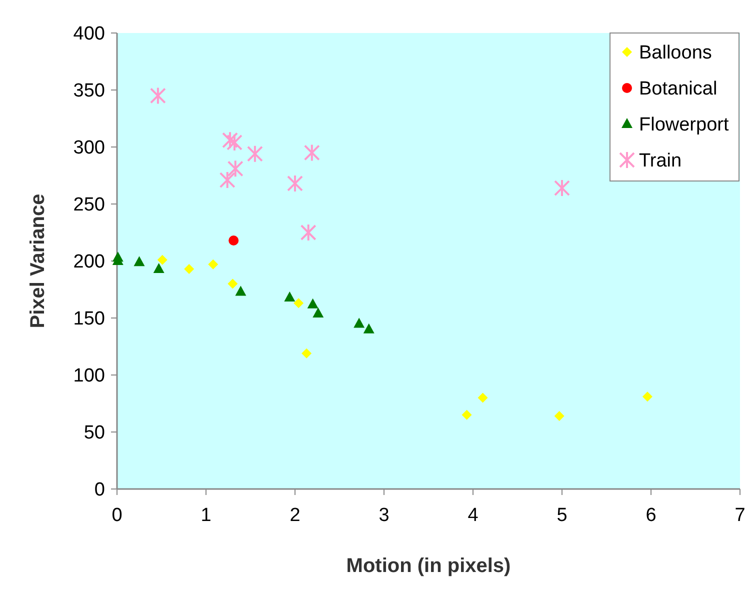 Image resolution: width=753 pixels, height=605 pixels. What do you see at coordinates (38, 261) in the screenshot?
I see `y-axis-title: Pixel Variance` at bounding box center [38, 261].